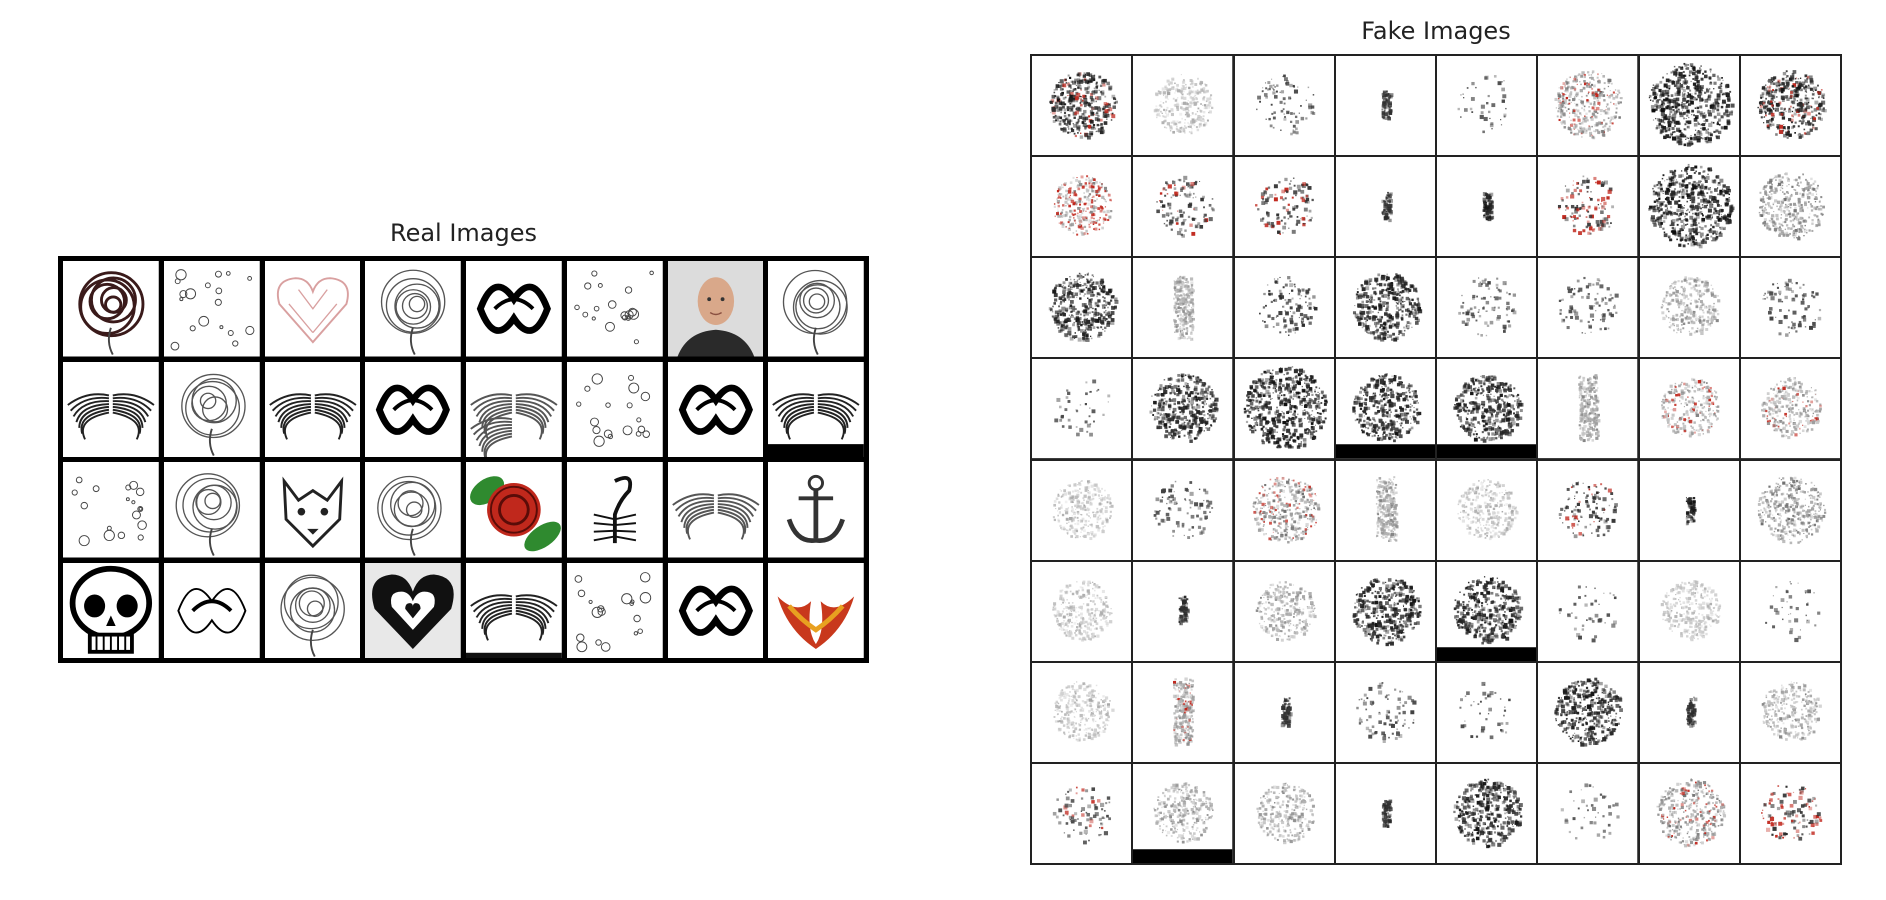 This screenshot has width=1886, height=900. What do you see at coordinates (463, 233) in the screenshot?
I see `real-images-title: Real Images` at bounding box center [463, 233].